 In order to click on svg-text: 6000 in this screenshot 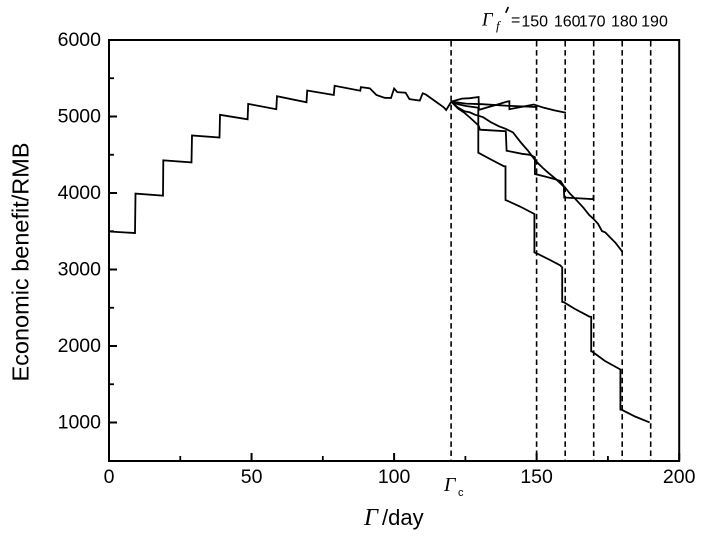, I will do `click(80, 40)`.